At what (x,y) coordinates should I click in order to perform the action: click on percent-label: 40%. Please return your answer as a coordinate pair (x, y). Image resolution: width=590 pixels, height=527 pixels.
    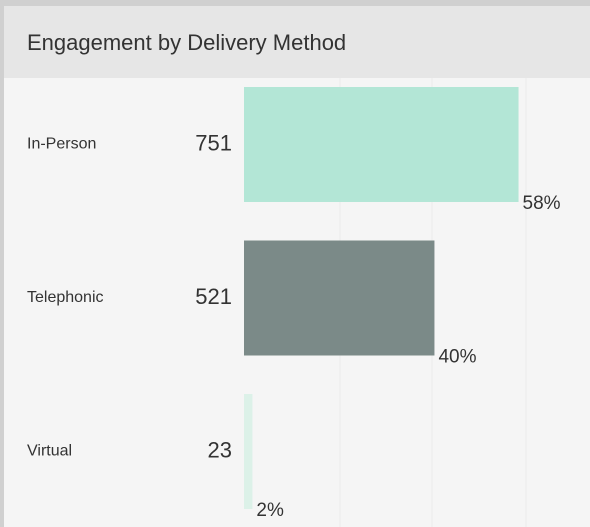
    Looking at the image, I should click on (457, 357).